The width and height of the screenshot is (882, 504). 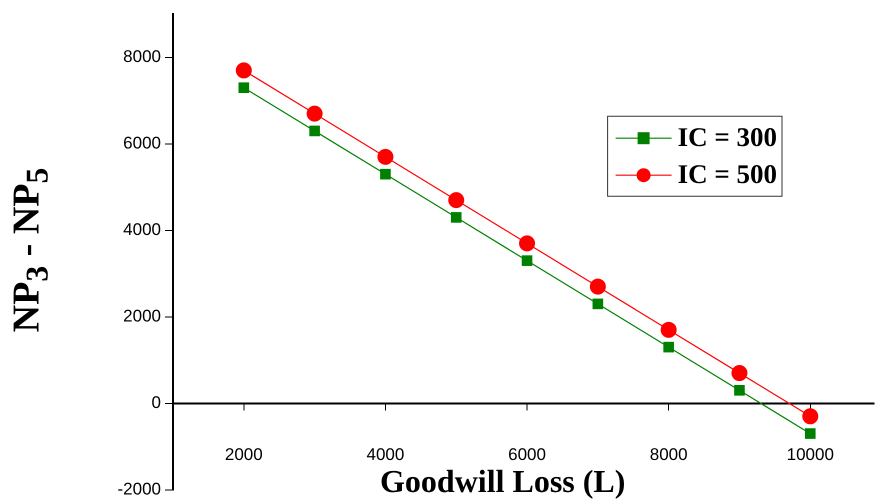 What do you see at coordinates (243, 454) in the screenshot?
I see `x-tick-label: 2000` at bounding box center [243, 454].